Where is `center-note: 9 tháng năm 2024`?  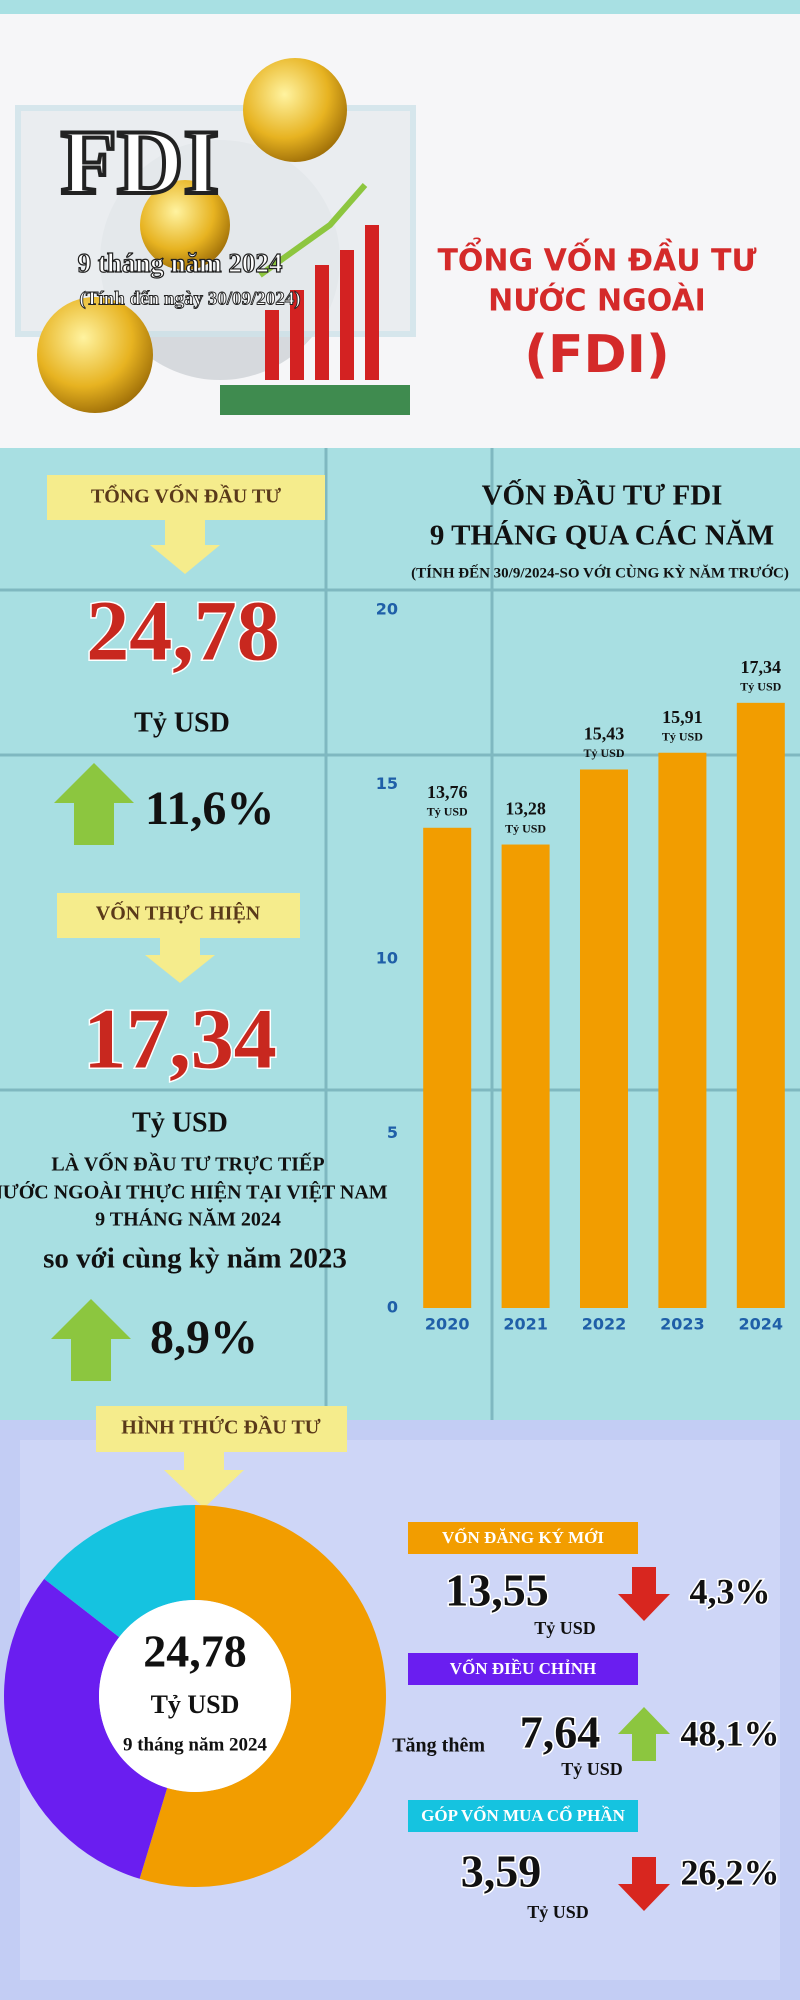 center-note: 9 tháng năm 2024 is located at coordinates (195, 1744).